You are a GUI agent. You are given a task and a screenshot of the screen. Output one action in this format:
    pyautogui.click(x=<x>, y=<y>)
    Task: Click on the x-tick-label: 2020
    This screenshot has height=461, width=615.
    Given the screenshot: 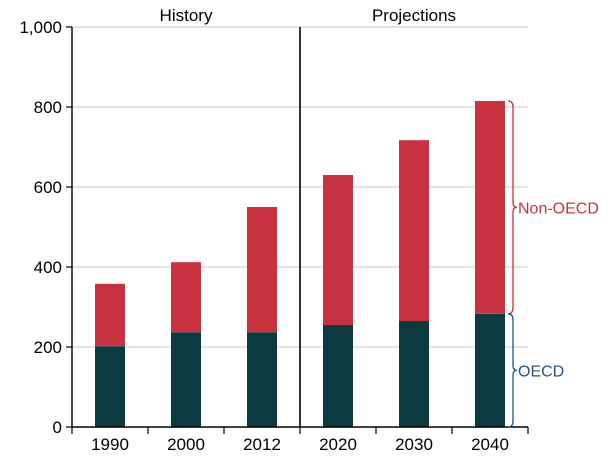 What is the action you would take?
    pyautogui.click(x=338, y=444)
    